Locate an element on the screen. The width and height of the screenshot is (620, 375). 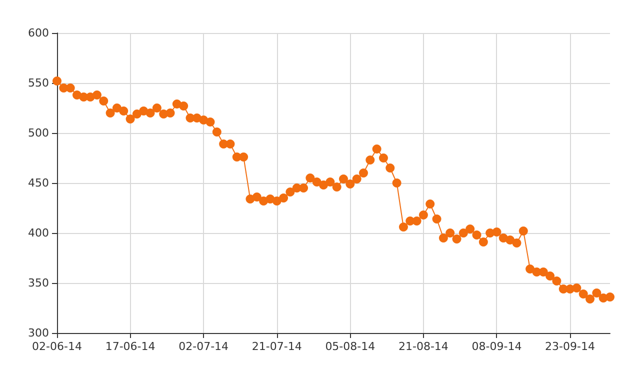
y-tick-label: 600 is located at coordinates (38, 33).